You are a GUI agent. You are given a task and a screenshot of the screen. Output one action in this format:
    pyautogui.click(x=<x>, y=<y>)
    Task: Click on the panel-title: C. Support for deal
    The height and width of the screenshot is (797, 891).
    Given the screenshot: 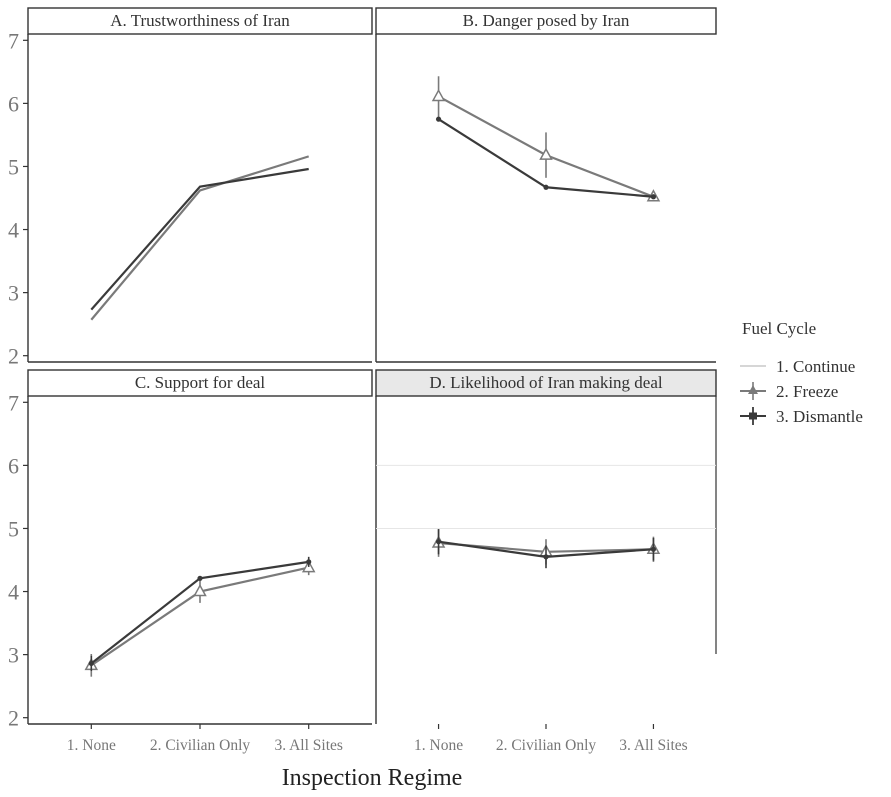 What is the action you would take?
    pyautogui.click(x=200, y=382)
    